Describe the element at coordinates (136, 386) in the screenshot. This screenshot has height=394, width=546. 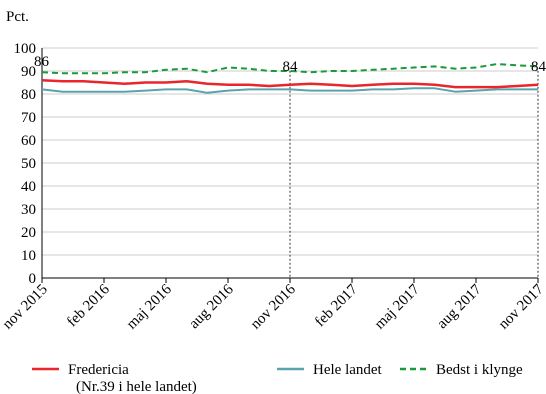
I see `legend-note-fredericia: (Nr.39 i hele landet)` at that location.